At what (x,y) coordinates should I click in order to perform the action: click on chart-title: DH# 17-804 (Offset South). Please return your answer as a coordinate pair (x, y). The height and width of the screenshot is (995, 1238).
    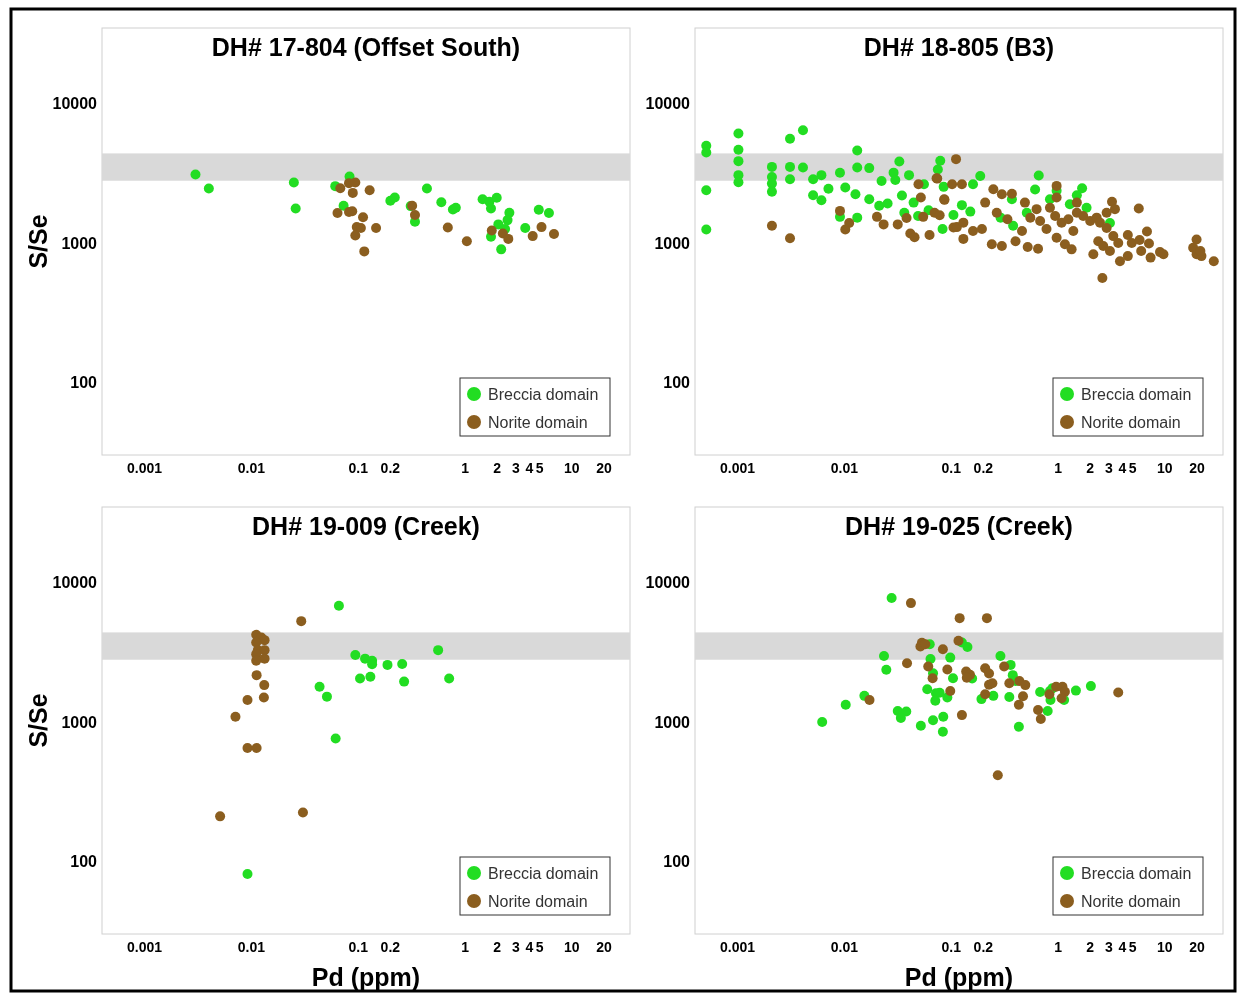
    Looking at the image, I should click on (366, 47).